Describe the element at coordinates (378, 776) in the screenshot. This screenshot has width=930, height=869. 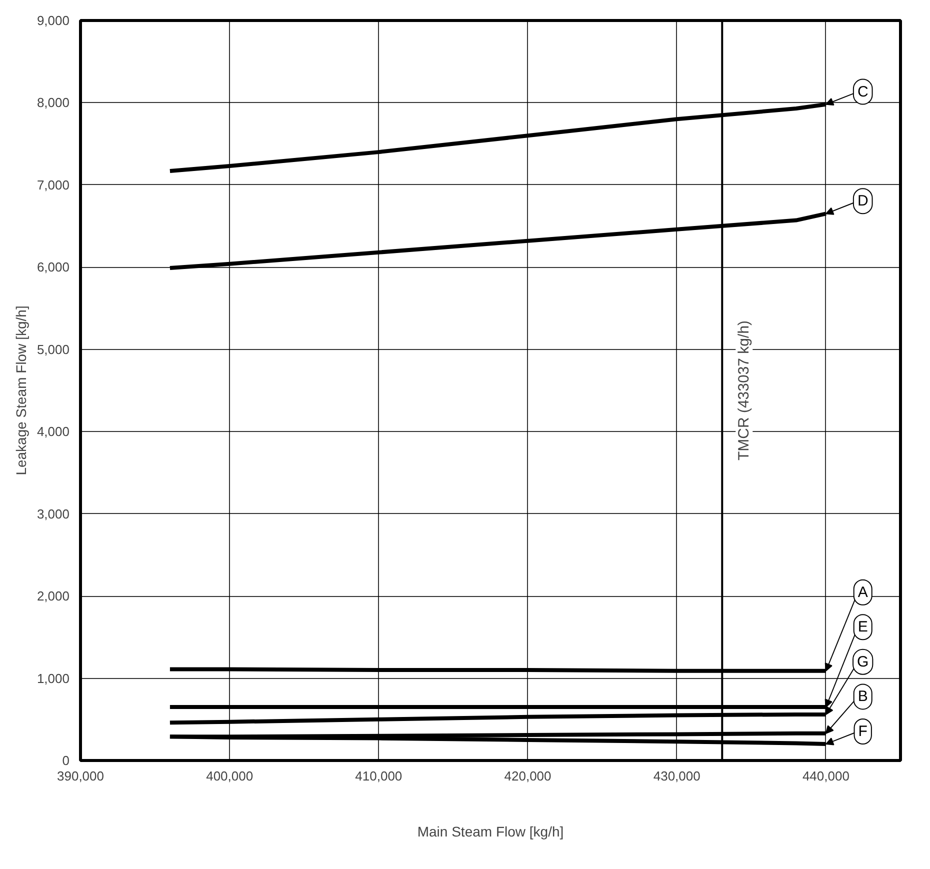
I see `x-tick-label: 410,000` at that location.